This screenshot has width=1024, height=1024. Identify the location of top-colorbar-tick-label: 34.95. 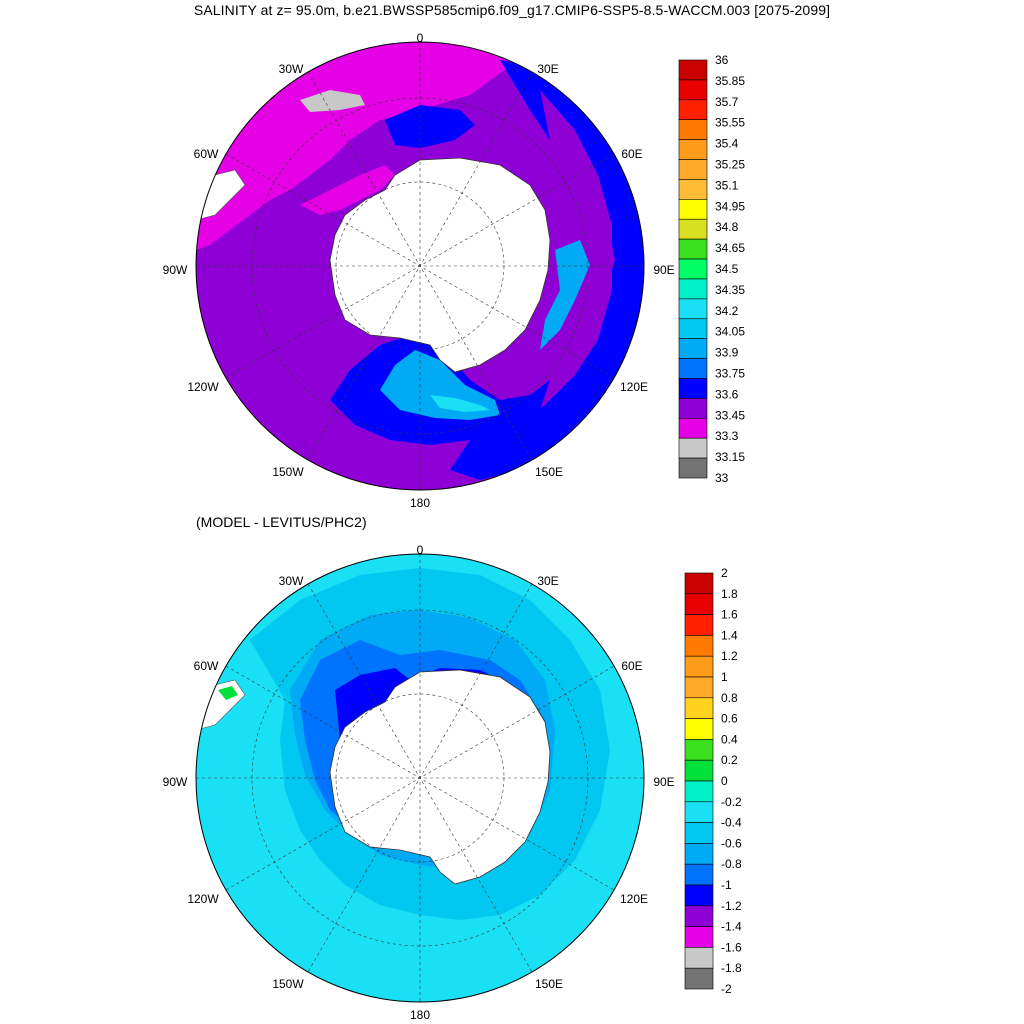
(730, 206).